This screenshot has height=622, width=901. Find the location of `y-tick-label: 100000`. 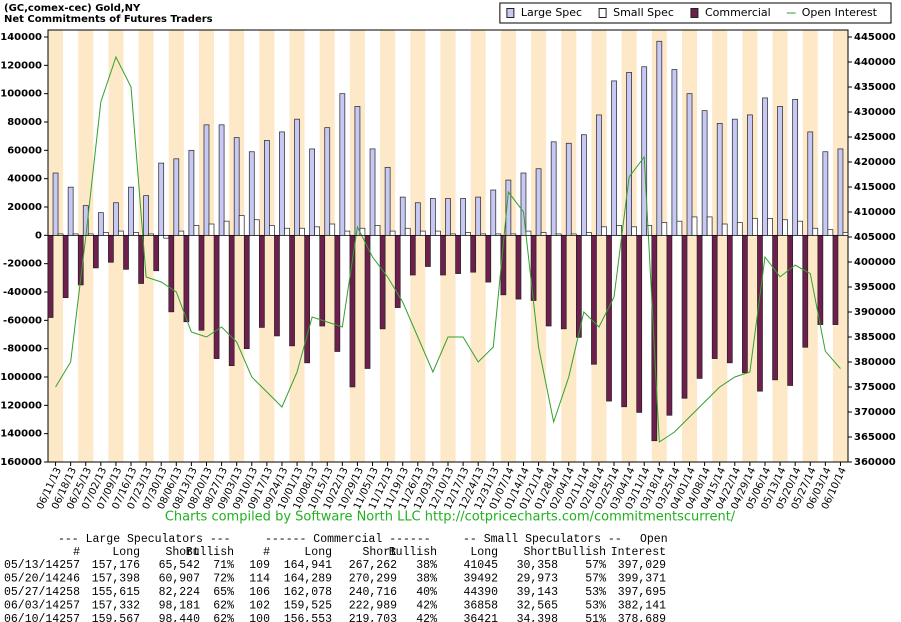

y-tick-label: 100000 is located at coordinates (21, 94).